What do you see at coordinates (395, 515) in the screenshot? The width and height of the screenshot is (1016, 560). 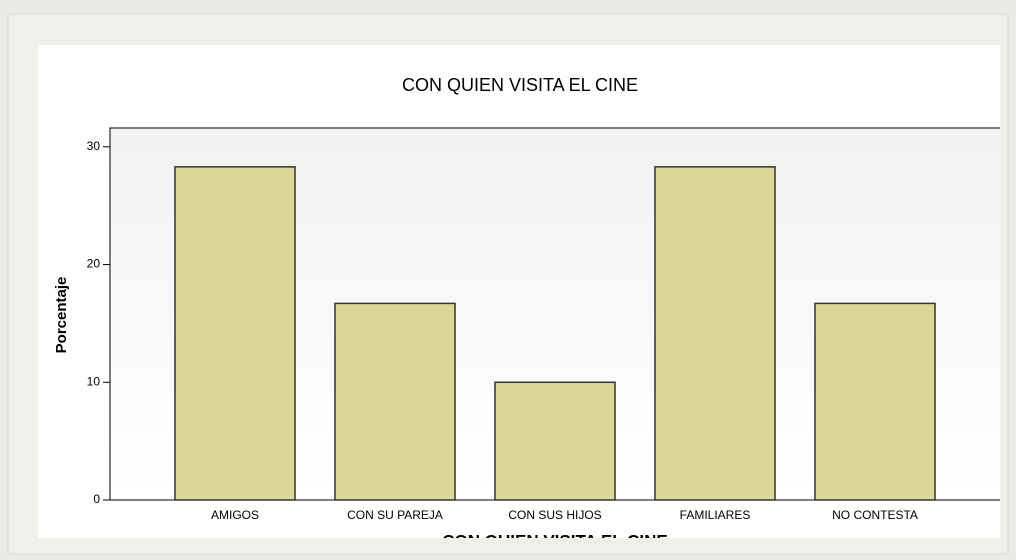 I see `x-tick-label: CON SU PAREJA` at bounding box center [395, 515].